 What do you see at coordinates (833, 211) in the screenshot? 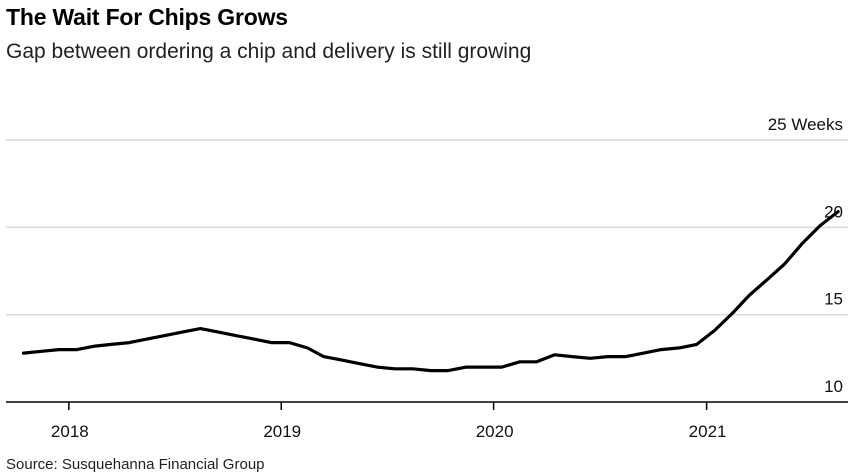
I see `y-tick-label-20: 20` at bounding box center [833, 211].